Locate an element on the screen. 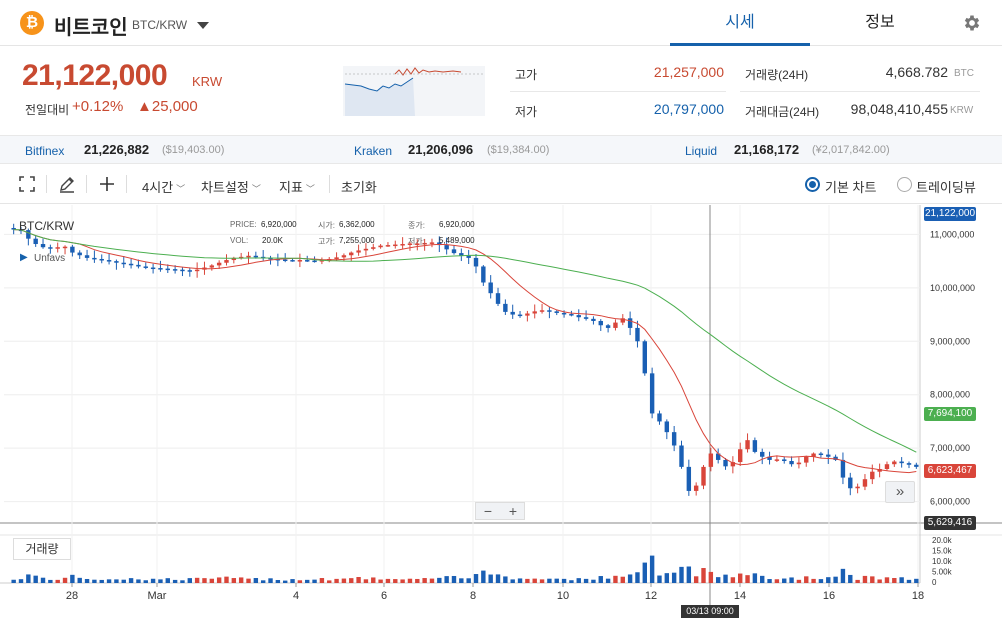  chart-settings-dropdown: 차트설정 ﹀ is located at coordinates (231, 186).